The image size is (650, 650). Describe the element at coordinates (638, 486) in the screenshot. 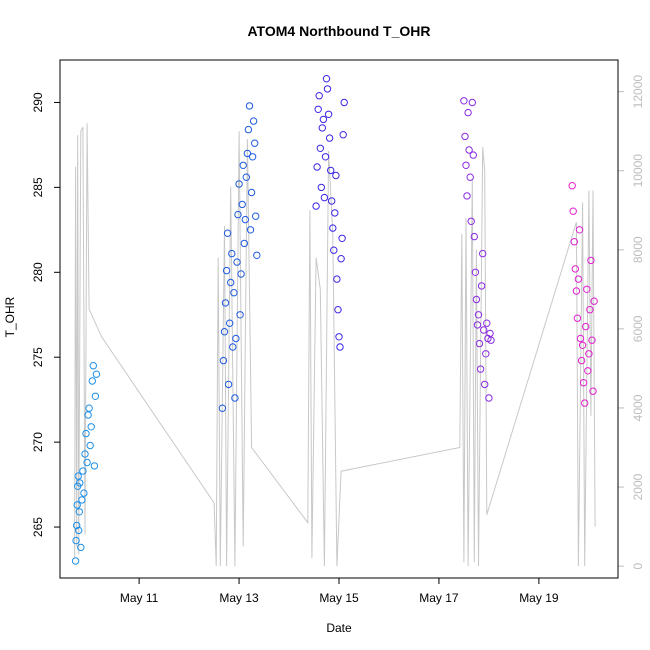

I see `y2-tick-label: 2000` at that location.